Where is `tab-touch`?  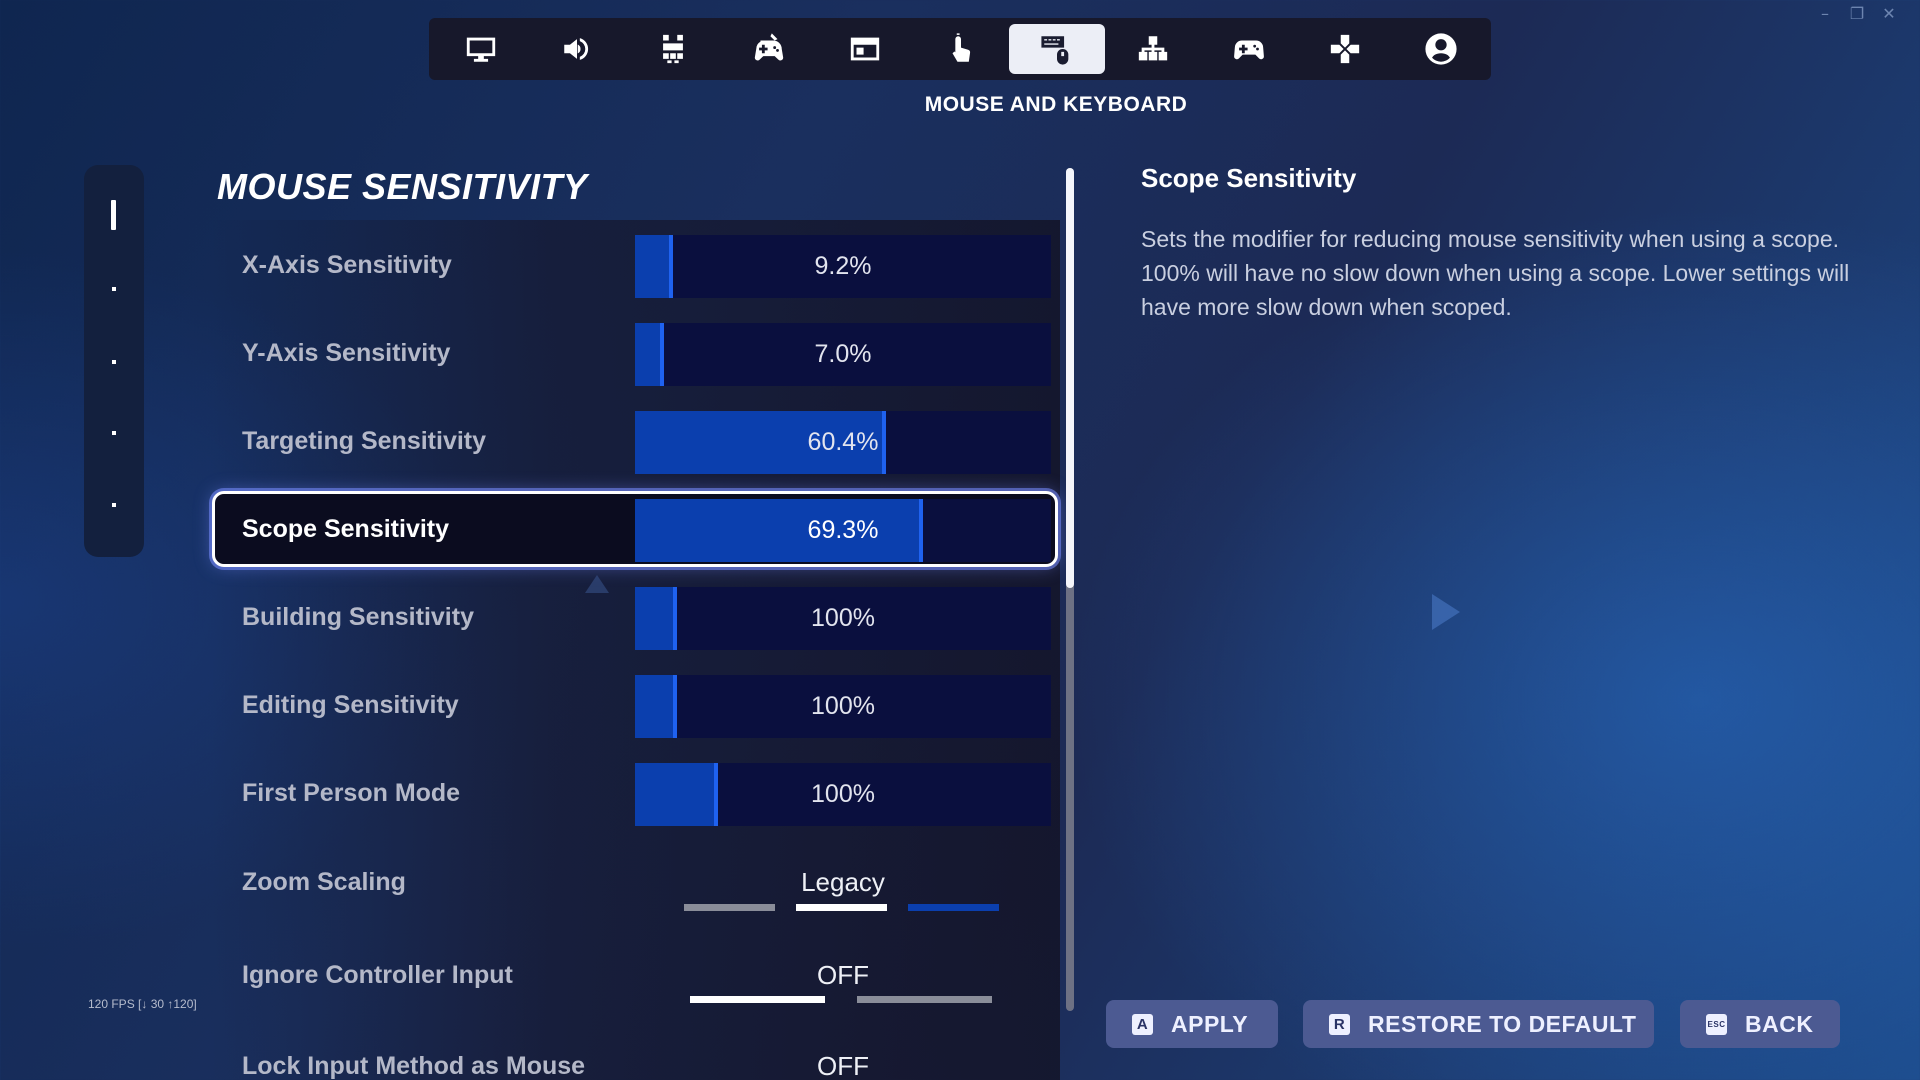 tab-touch is located at coordinates (961, 49).